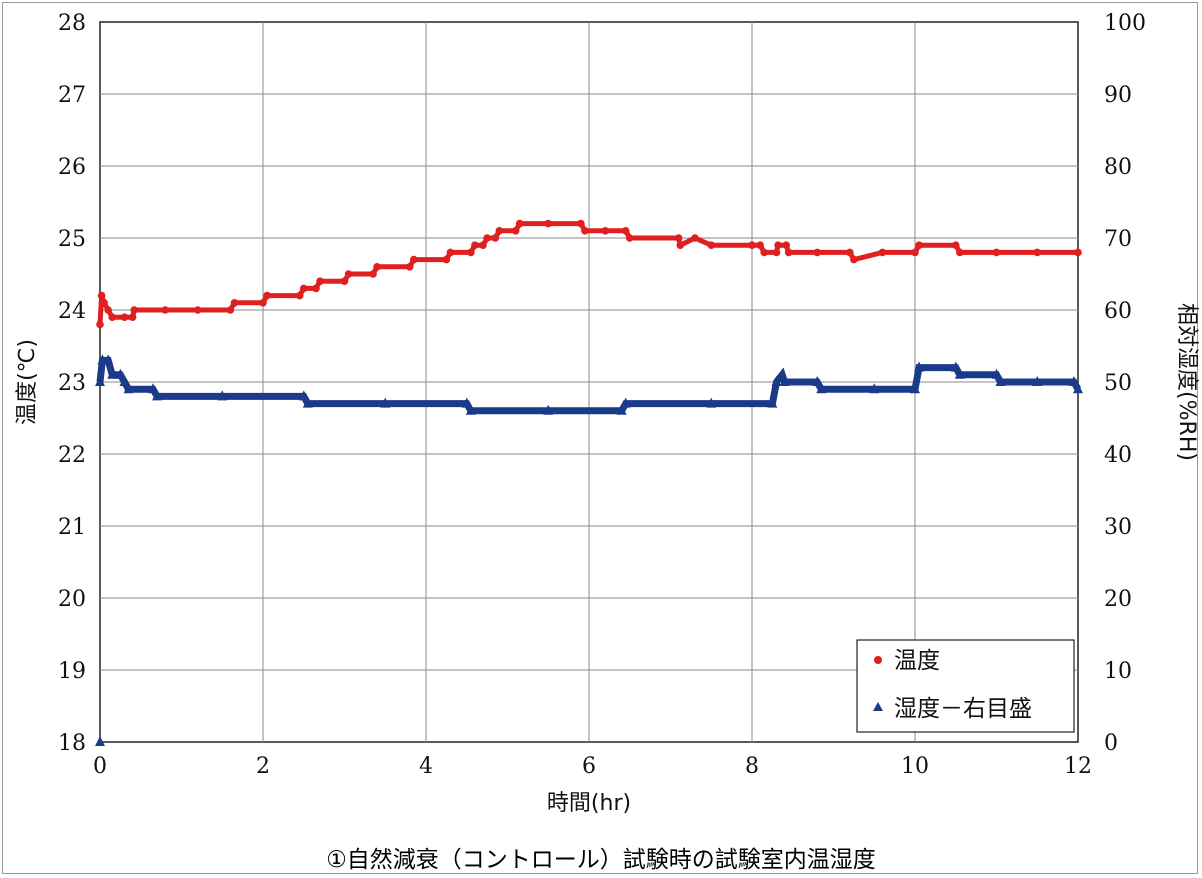  What do you see at coordinates (72, 239) in the screenshot?
I see `y-left-tick-label: 25` at bounding box center [72, 239].